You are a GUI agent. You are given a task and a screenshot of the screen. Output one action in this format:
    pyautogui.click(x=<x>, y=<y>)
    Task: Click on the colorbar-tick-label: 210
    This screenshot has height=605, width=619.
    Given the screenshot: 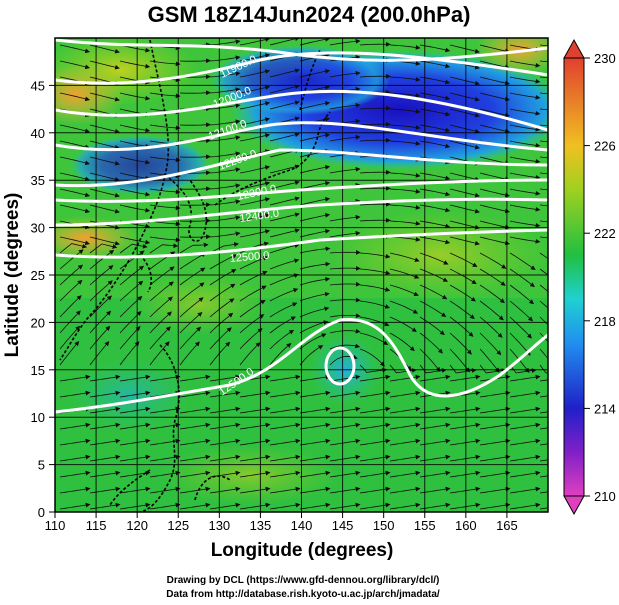 What is the action you would take?
    pyautogui.click(x=605, y=496)
    